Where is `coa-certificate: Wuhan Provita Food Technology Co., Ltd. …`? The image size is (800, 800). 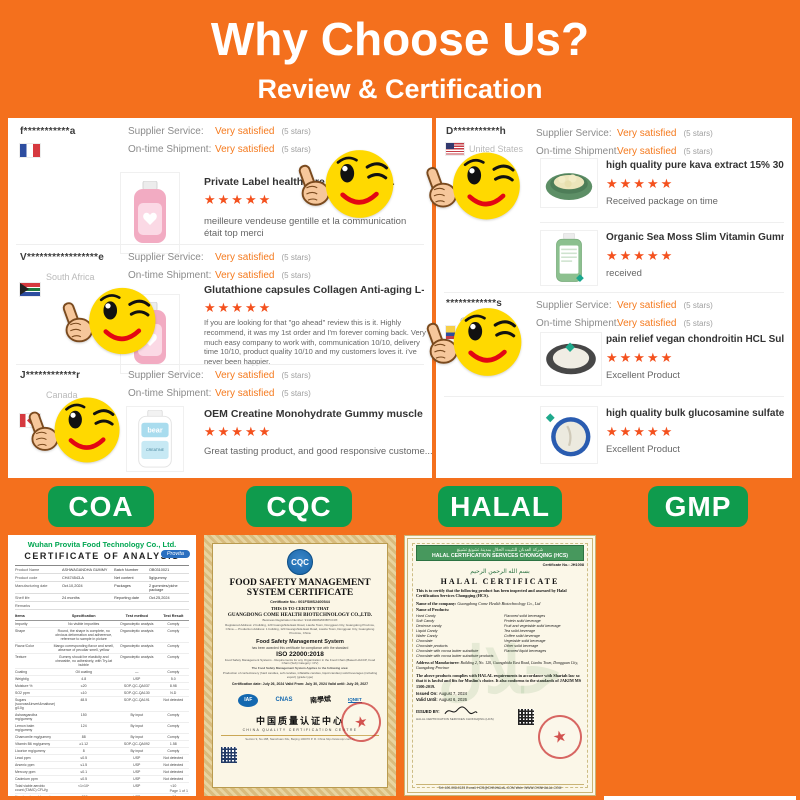 coa-certificate: Wuhan Provita Food Technology Co., Ltd. … is located at coordinates (102, 665).